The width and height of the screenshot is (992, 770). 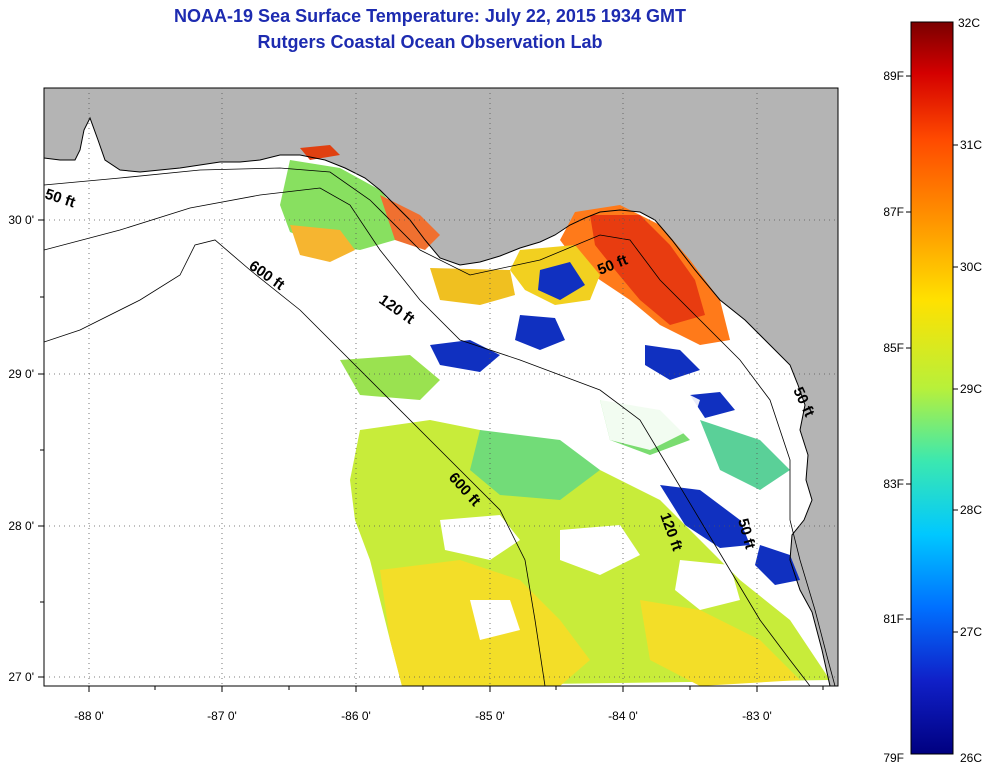 What do you see at coordinates (893, 348) in the screenshot?
I see `colorbar-label: 85F` at bounding box center [893, 348].